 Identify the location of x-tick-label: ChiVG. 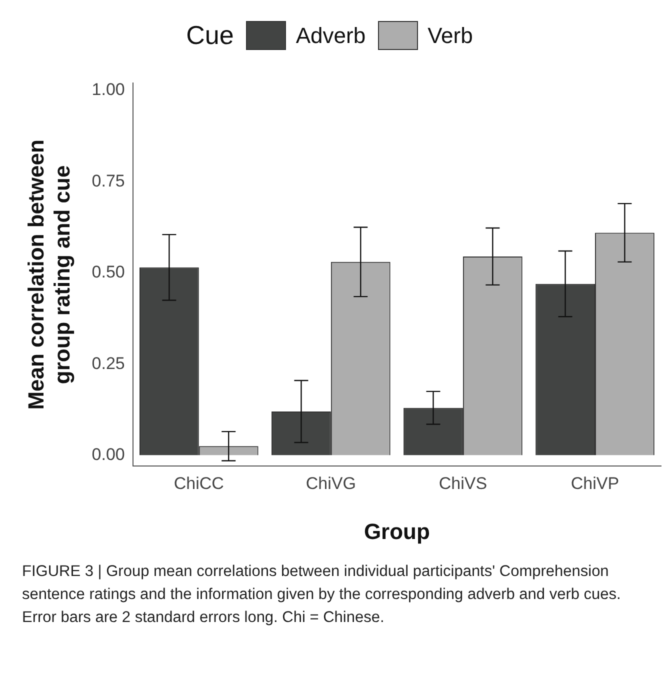
(331, 484).